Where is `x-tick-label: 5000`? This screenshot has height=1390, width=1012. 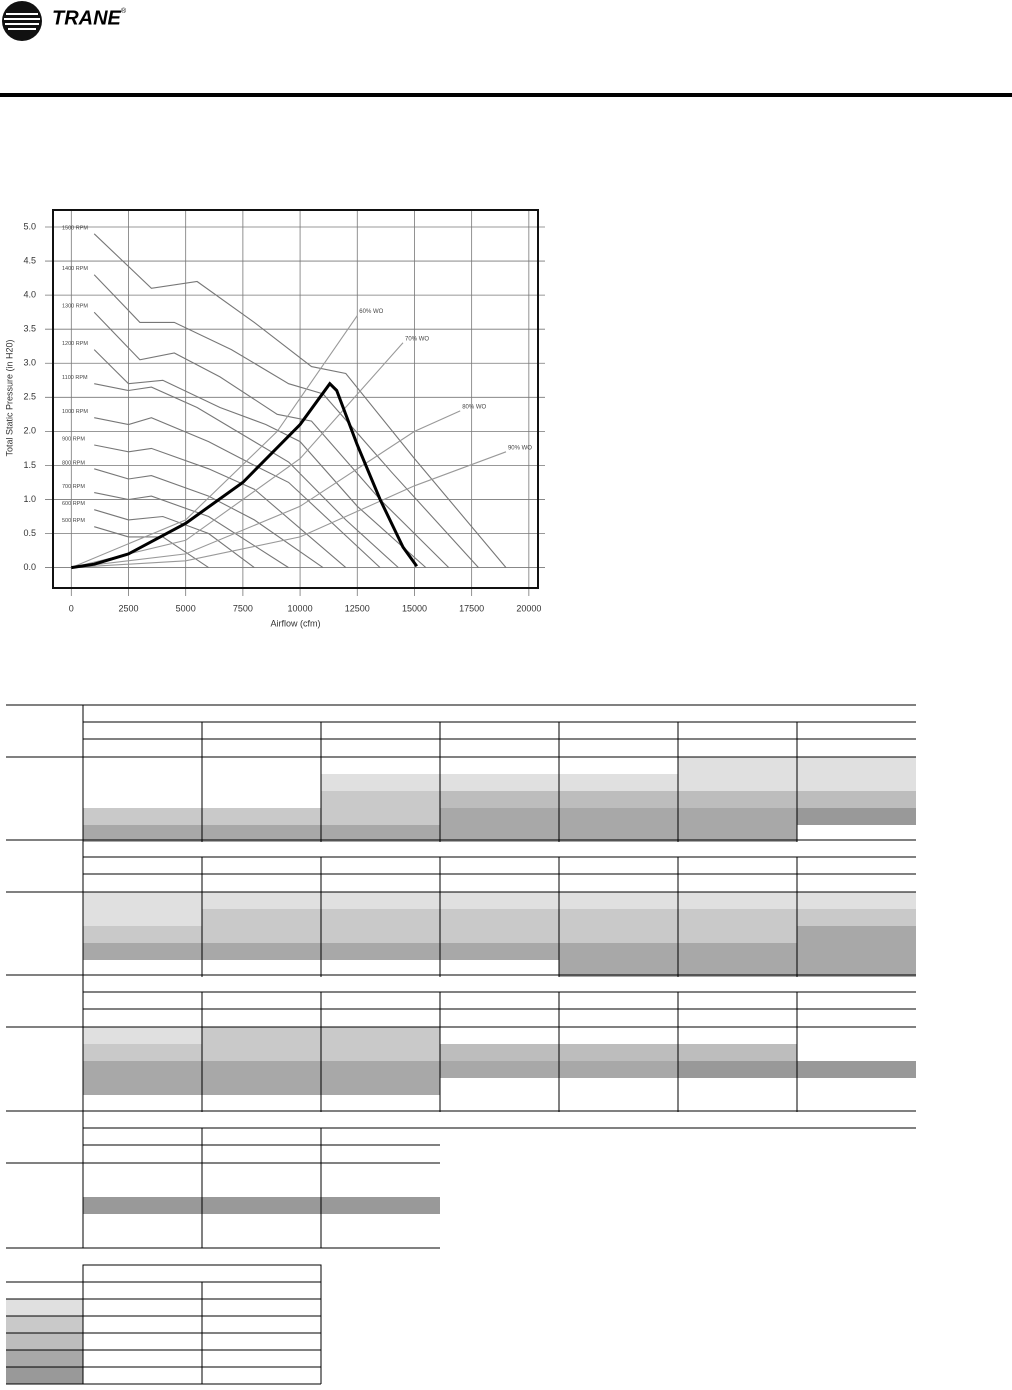
x-tick-label: 5000 is located at coordinates (186, 608).